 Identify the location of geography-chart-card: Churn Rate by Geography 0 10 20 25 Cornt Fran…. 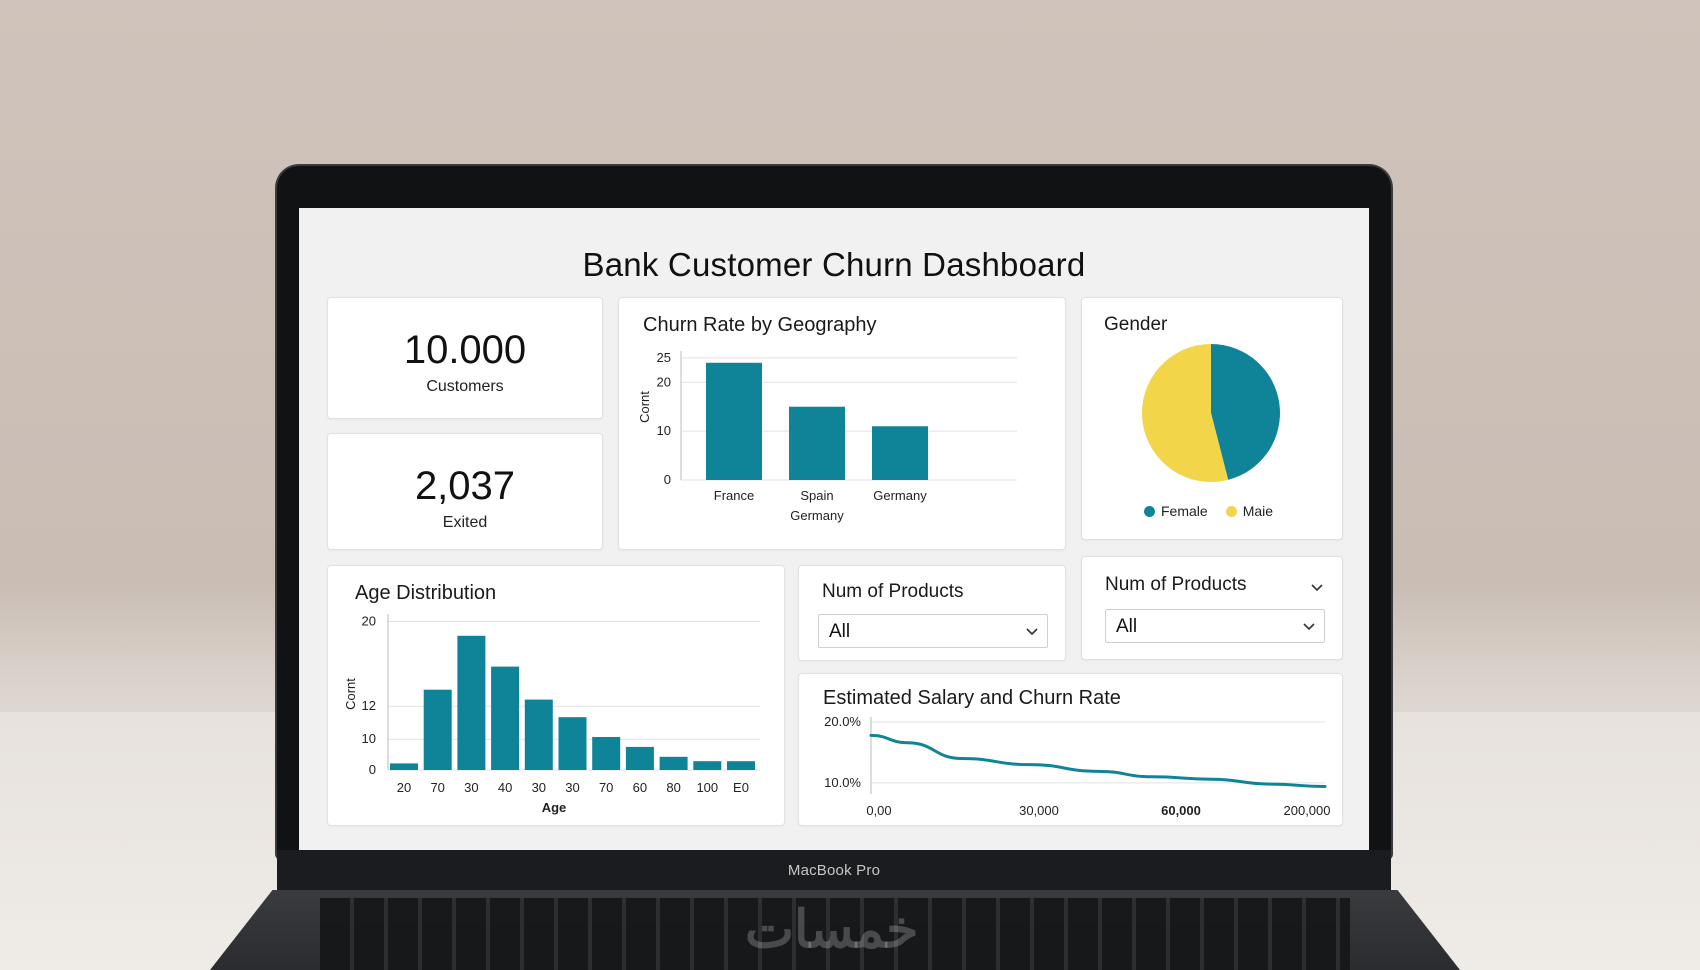
(842, 423).